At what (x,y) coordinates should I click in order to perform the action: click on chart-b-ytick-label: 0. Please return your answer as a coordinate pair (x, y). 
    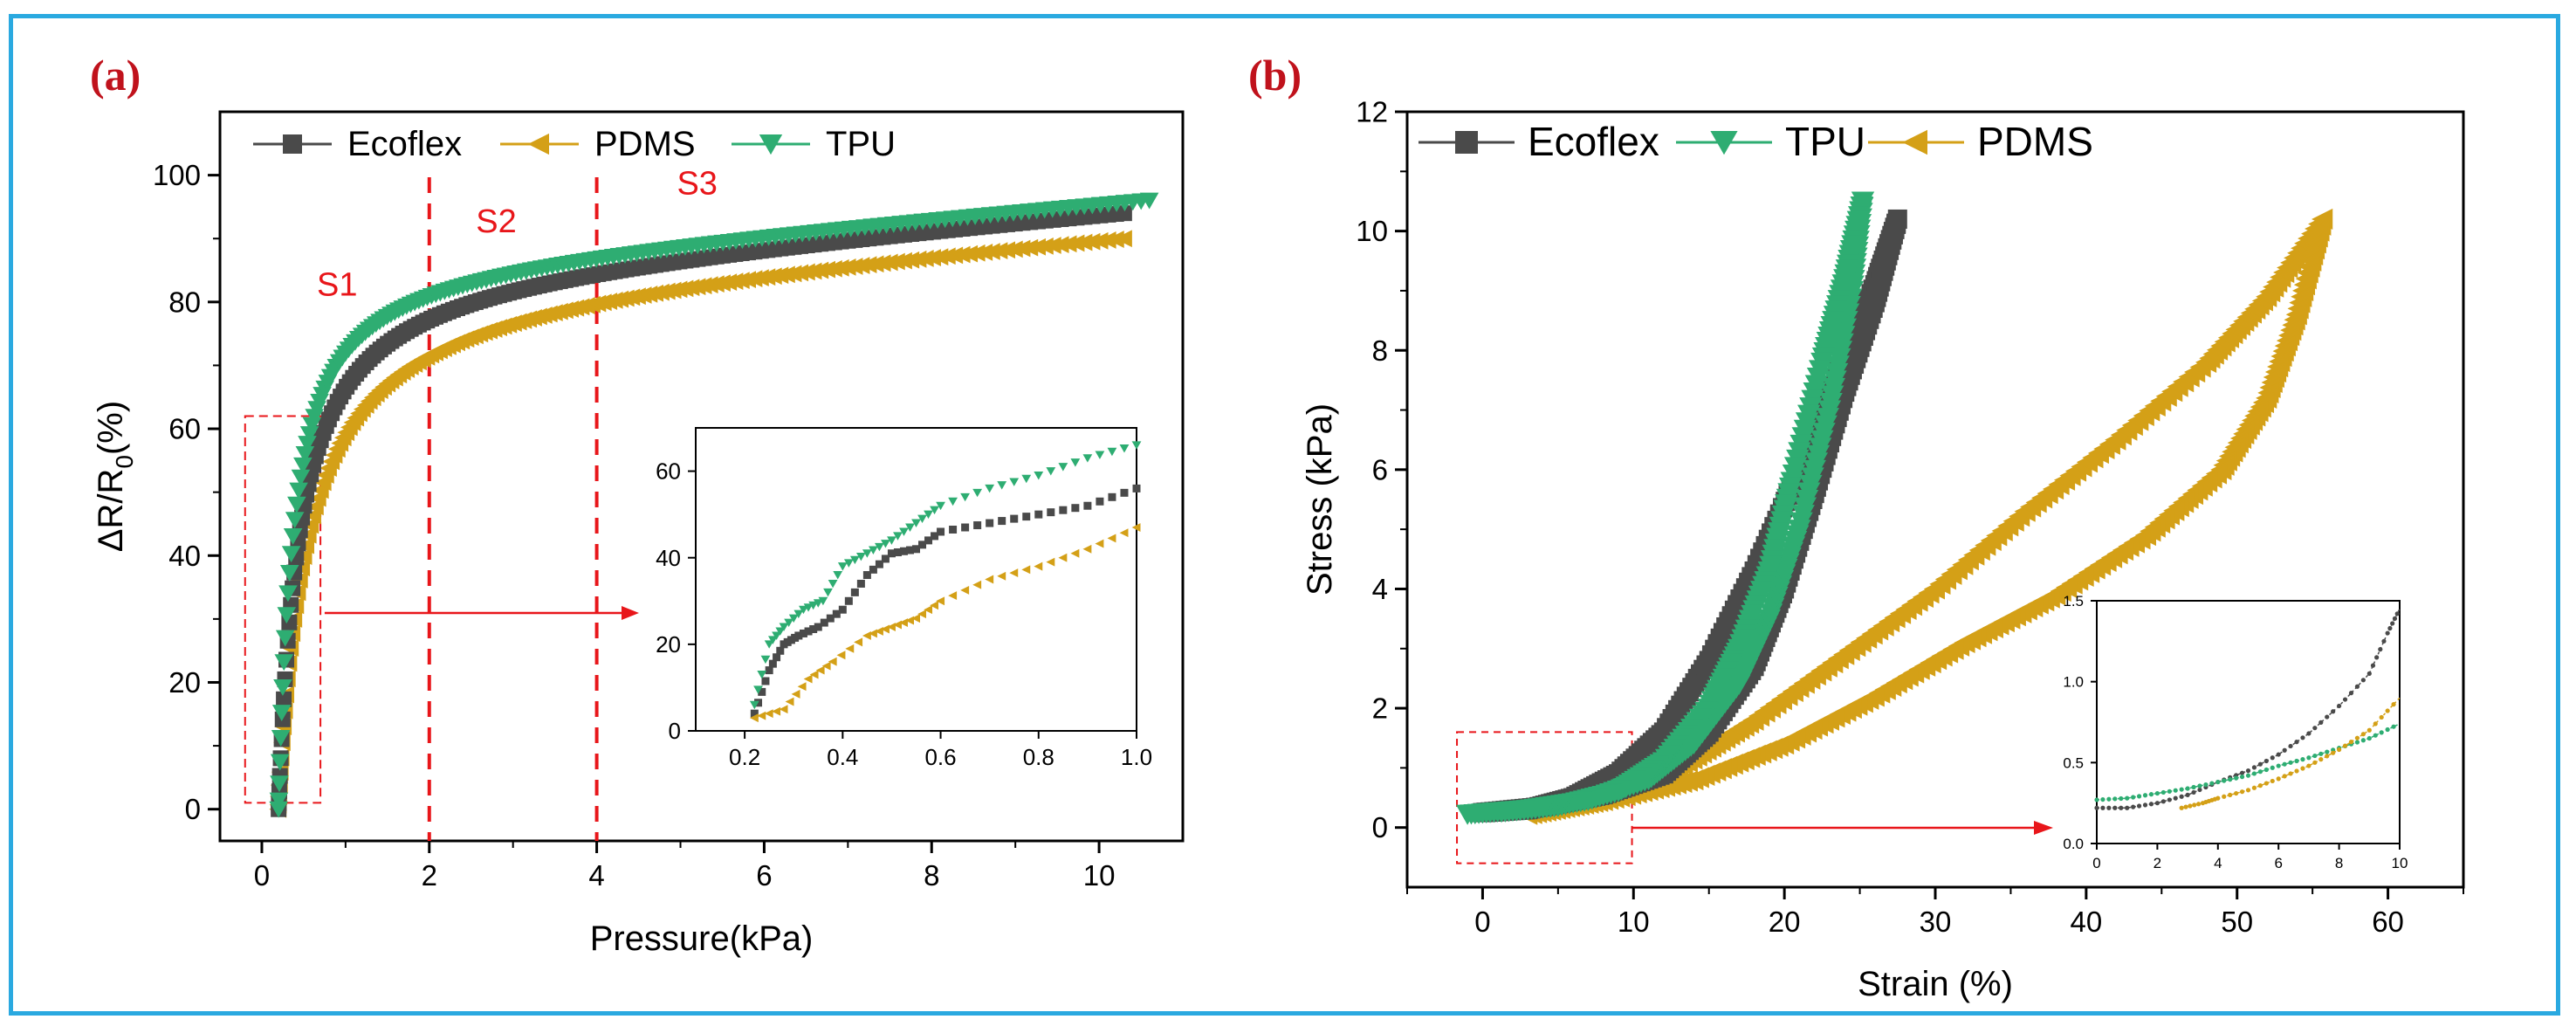
    Looking at the image, I should click on (1380, 827).